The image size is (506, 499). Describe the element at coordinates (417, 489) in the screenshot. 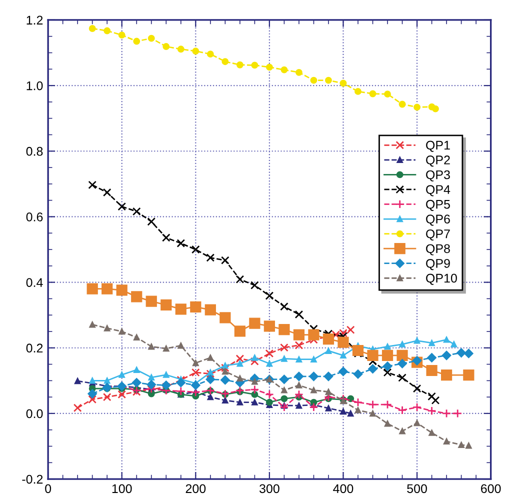

I see `x-tick-label: 500` at that location.